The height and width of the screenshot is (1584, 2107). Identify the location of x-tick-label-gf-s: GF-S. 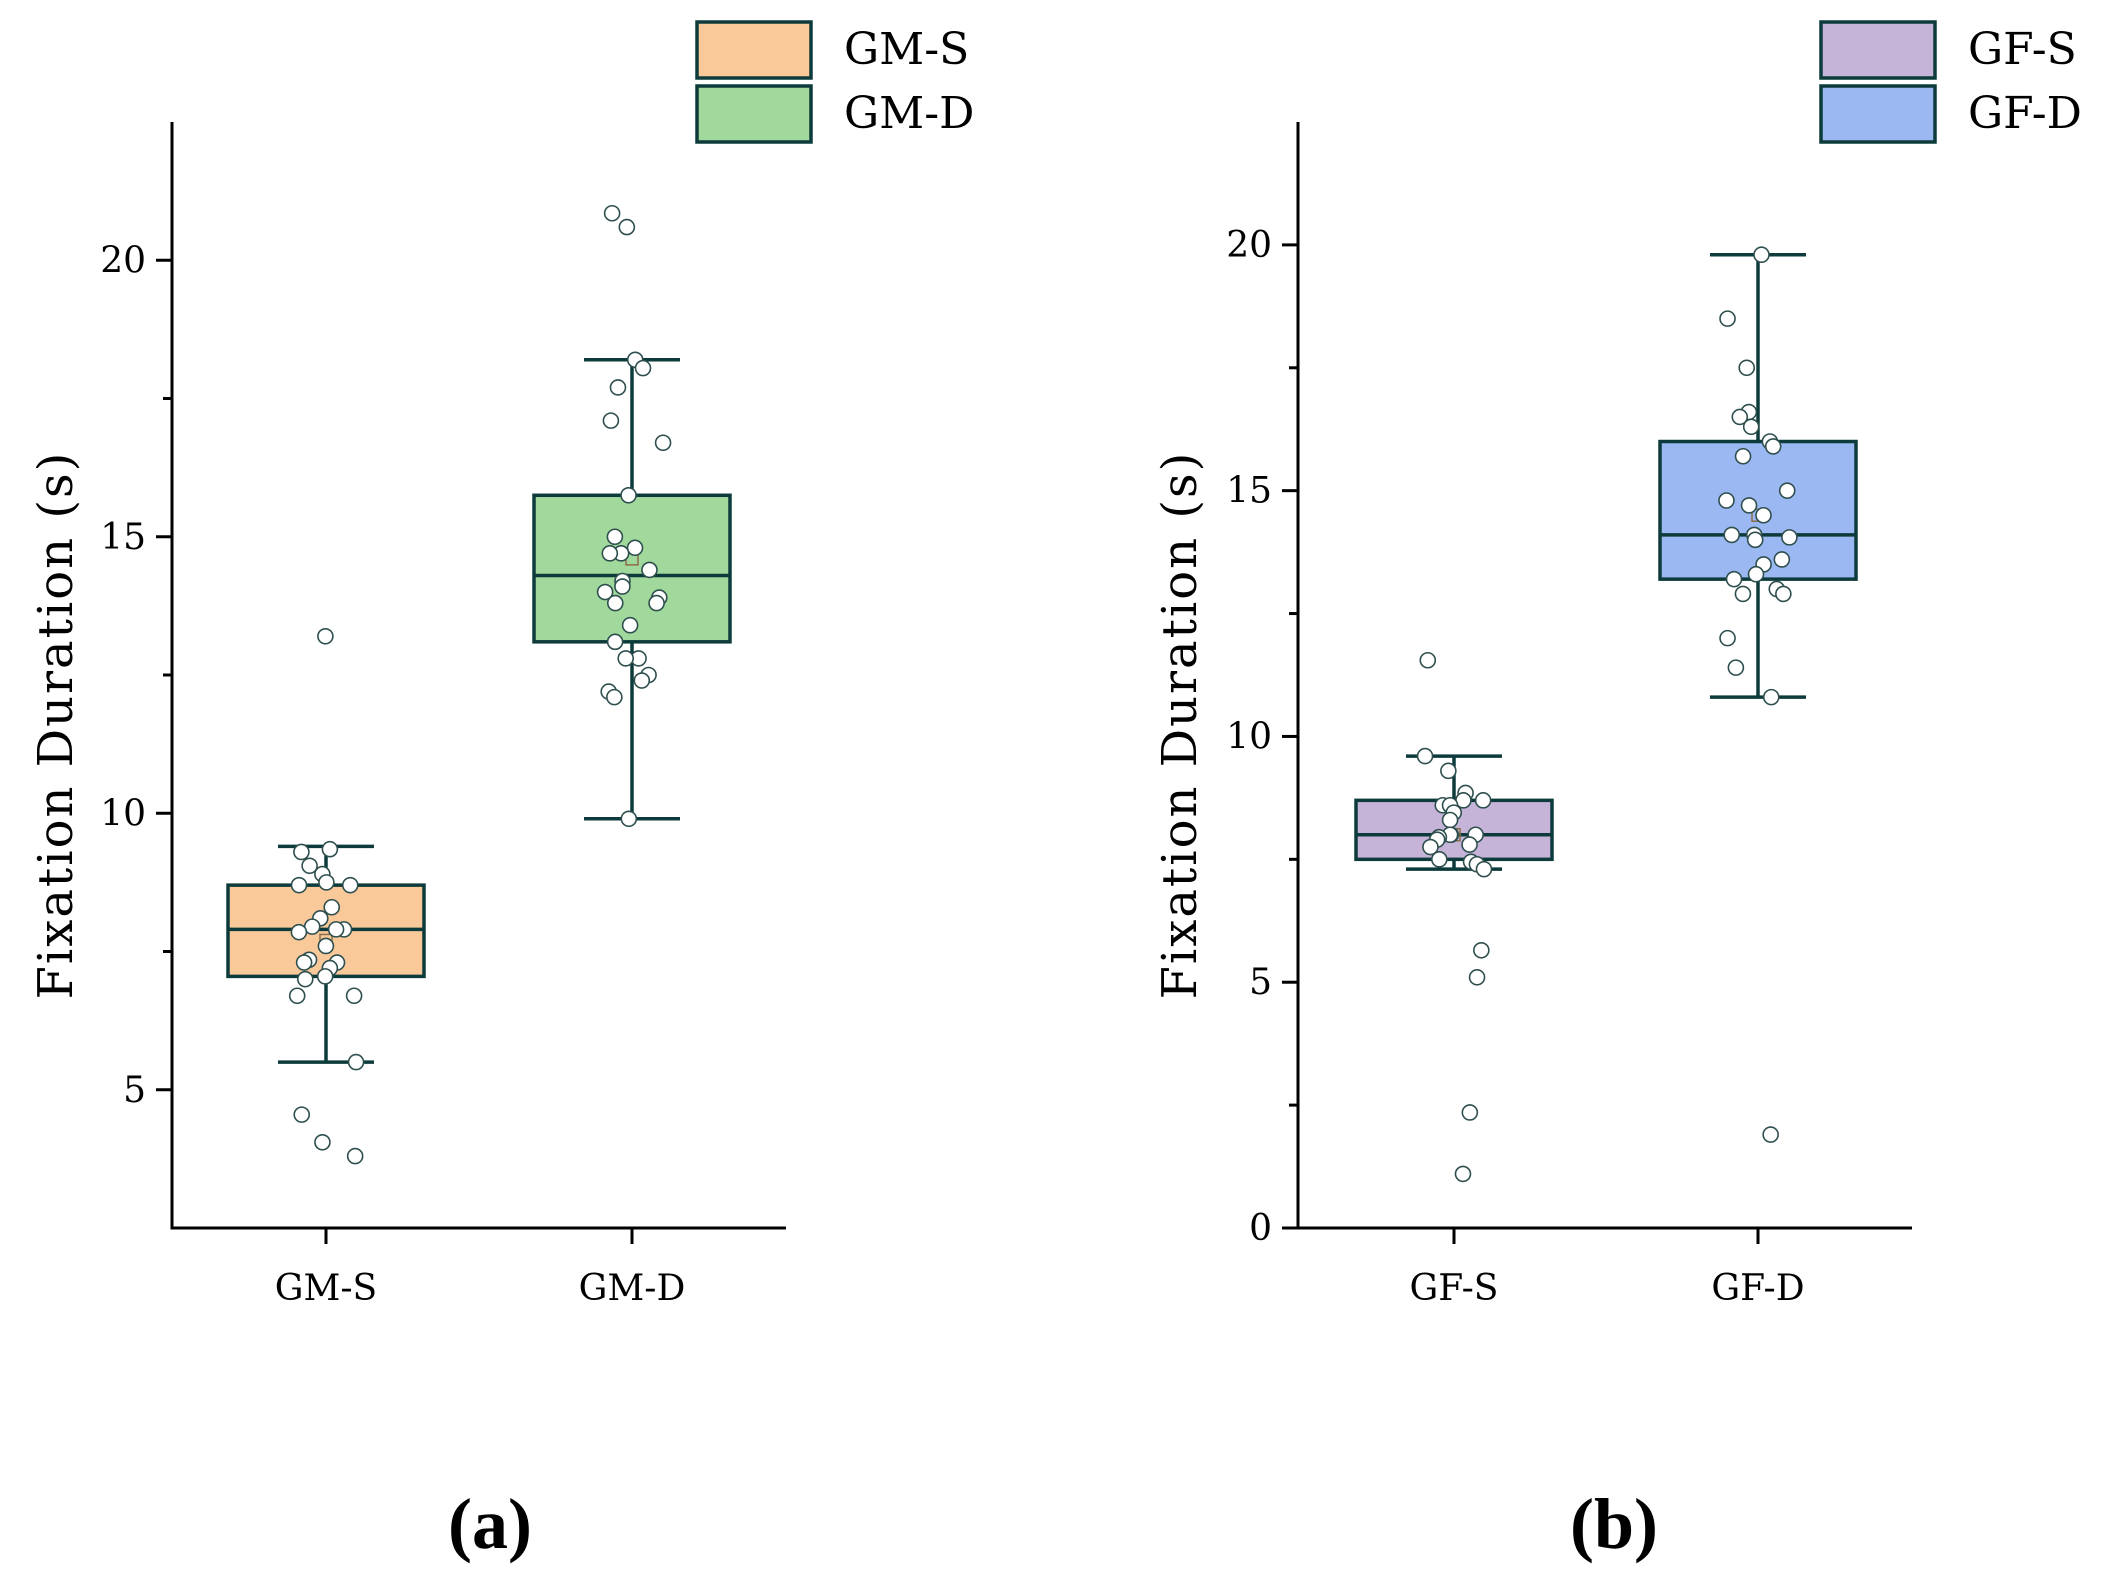
(1454, 1288).